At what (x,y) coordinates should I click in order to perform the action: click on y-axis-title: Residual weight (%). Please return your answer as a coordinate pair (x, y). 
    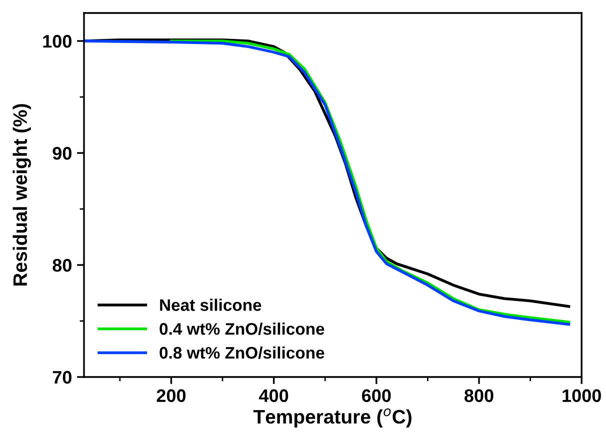
    Looking at the image, I should click on (21, 195).